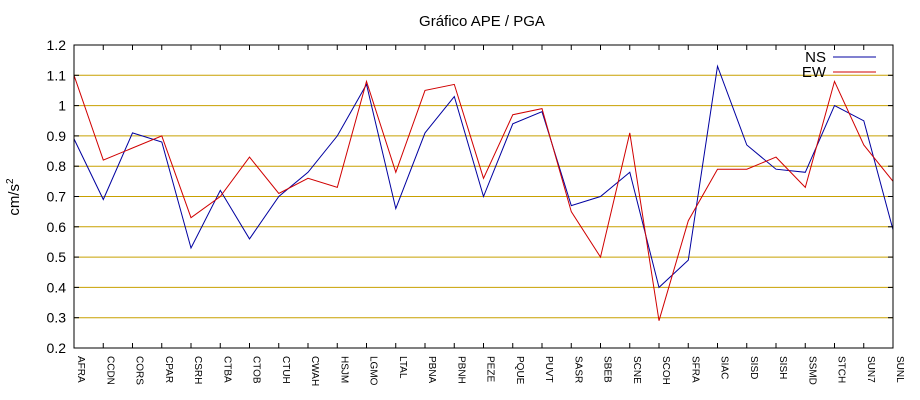 This screenshot has width=920, height=400. I want to click on x-tick-label: SISH, so click(782, 367).